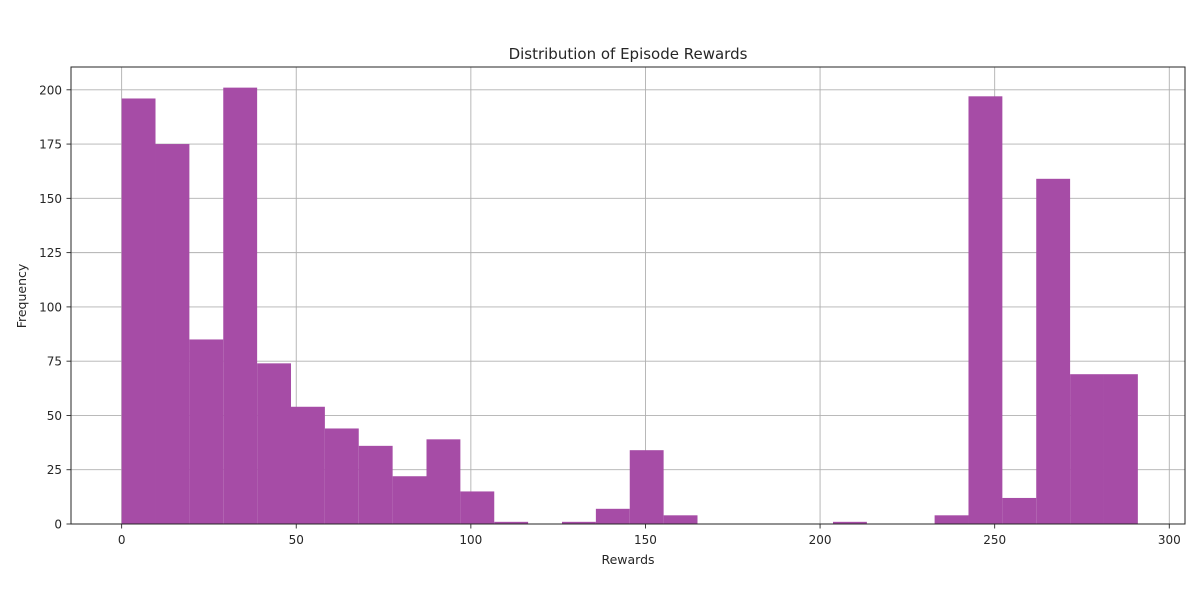 The height and width of the screenshot is (600, 1200). I want to click on x-tick-label: 50, so click(296, 540).